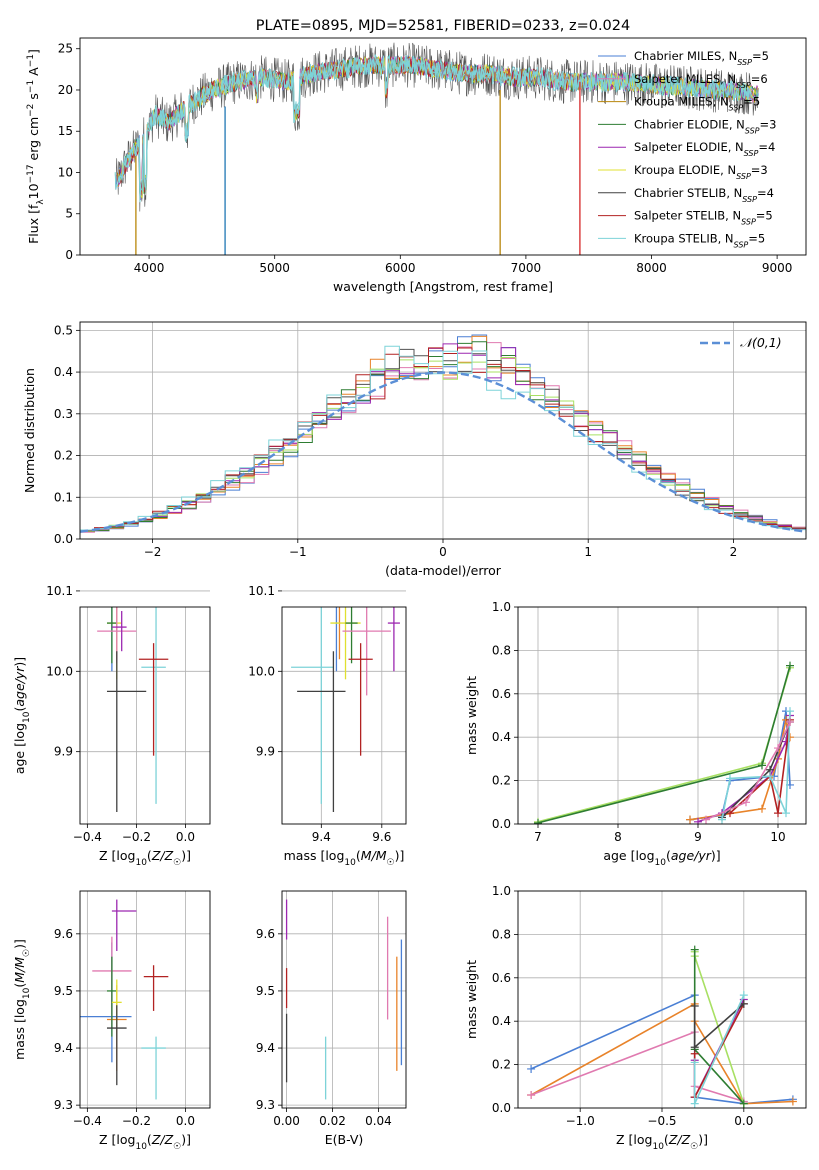 The width and height of the screenshot is (819, 1170). What do you see at coordinates (501, 934) in the screenshot?
I see `y-tick-label: 0.8` at bounding box center [501, 934].